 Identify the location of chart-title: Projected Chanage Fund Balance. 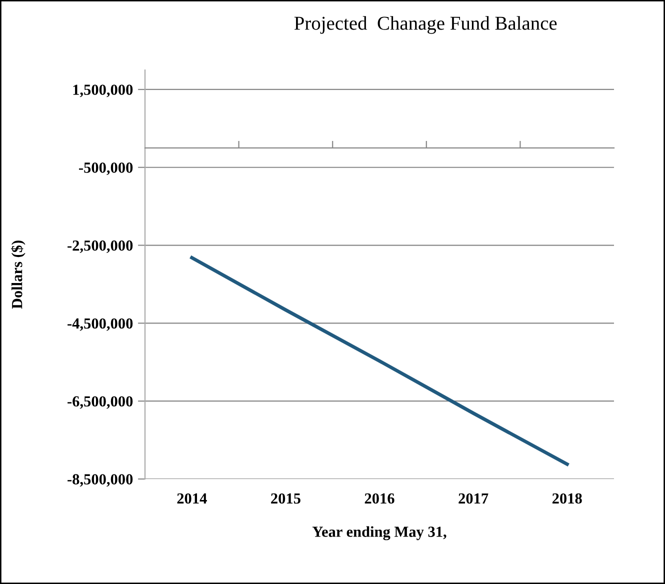
(425, 25).